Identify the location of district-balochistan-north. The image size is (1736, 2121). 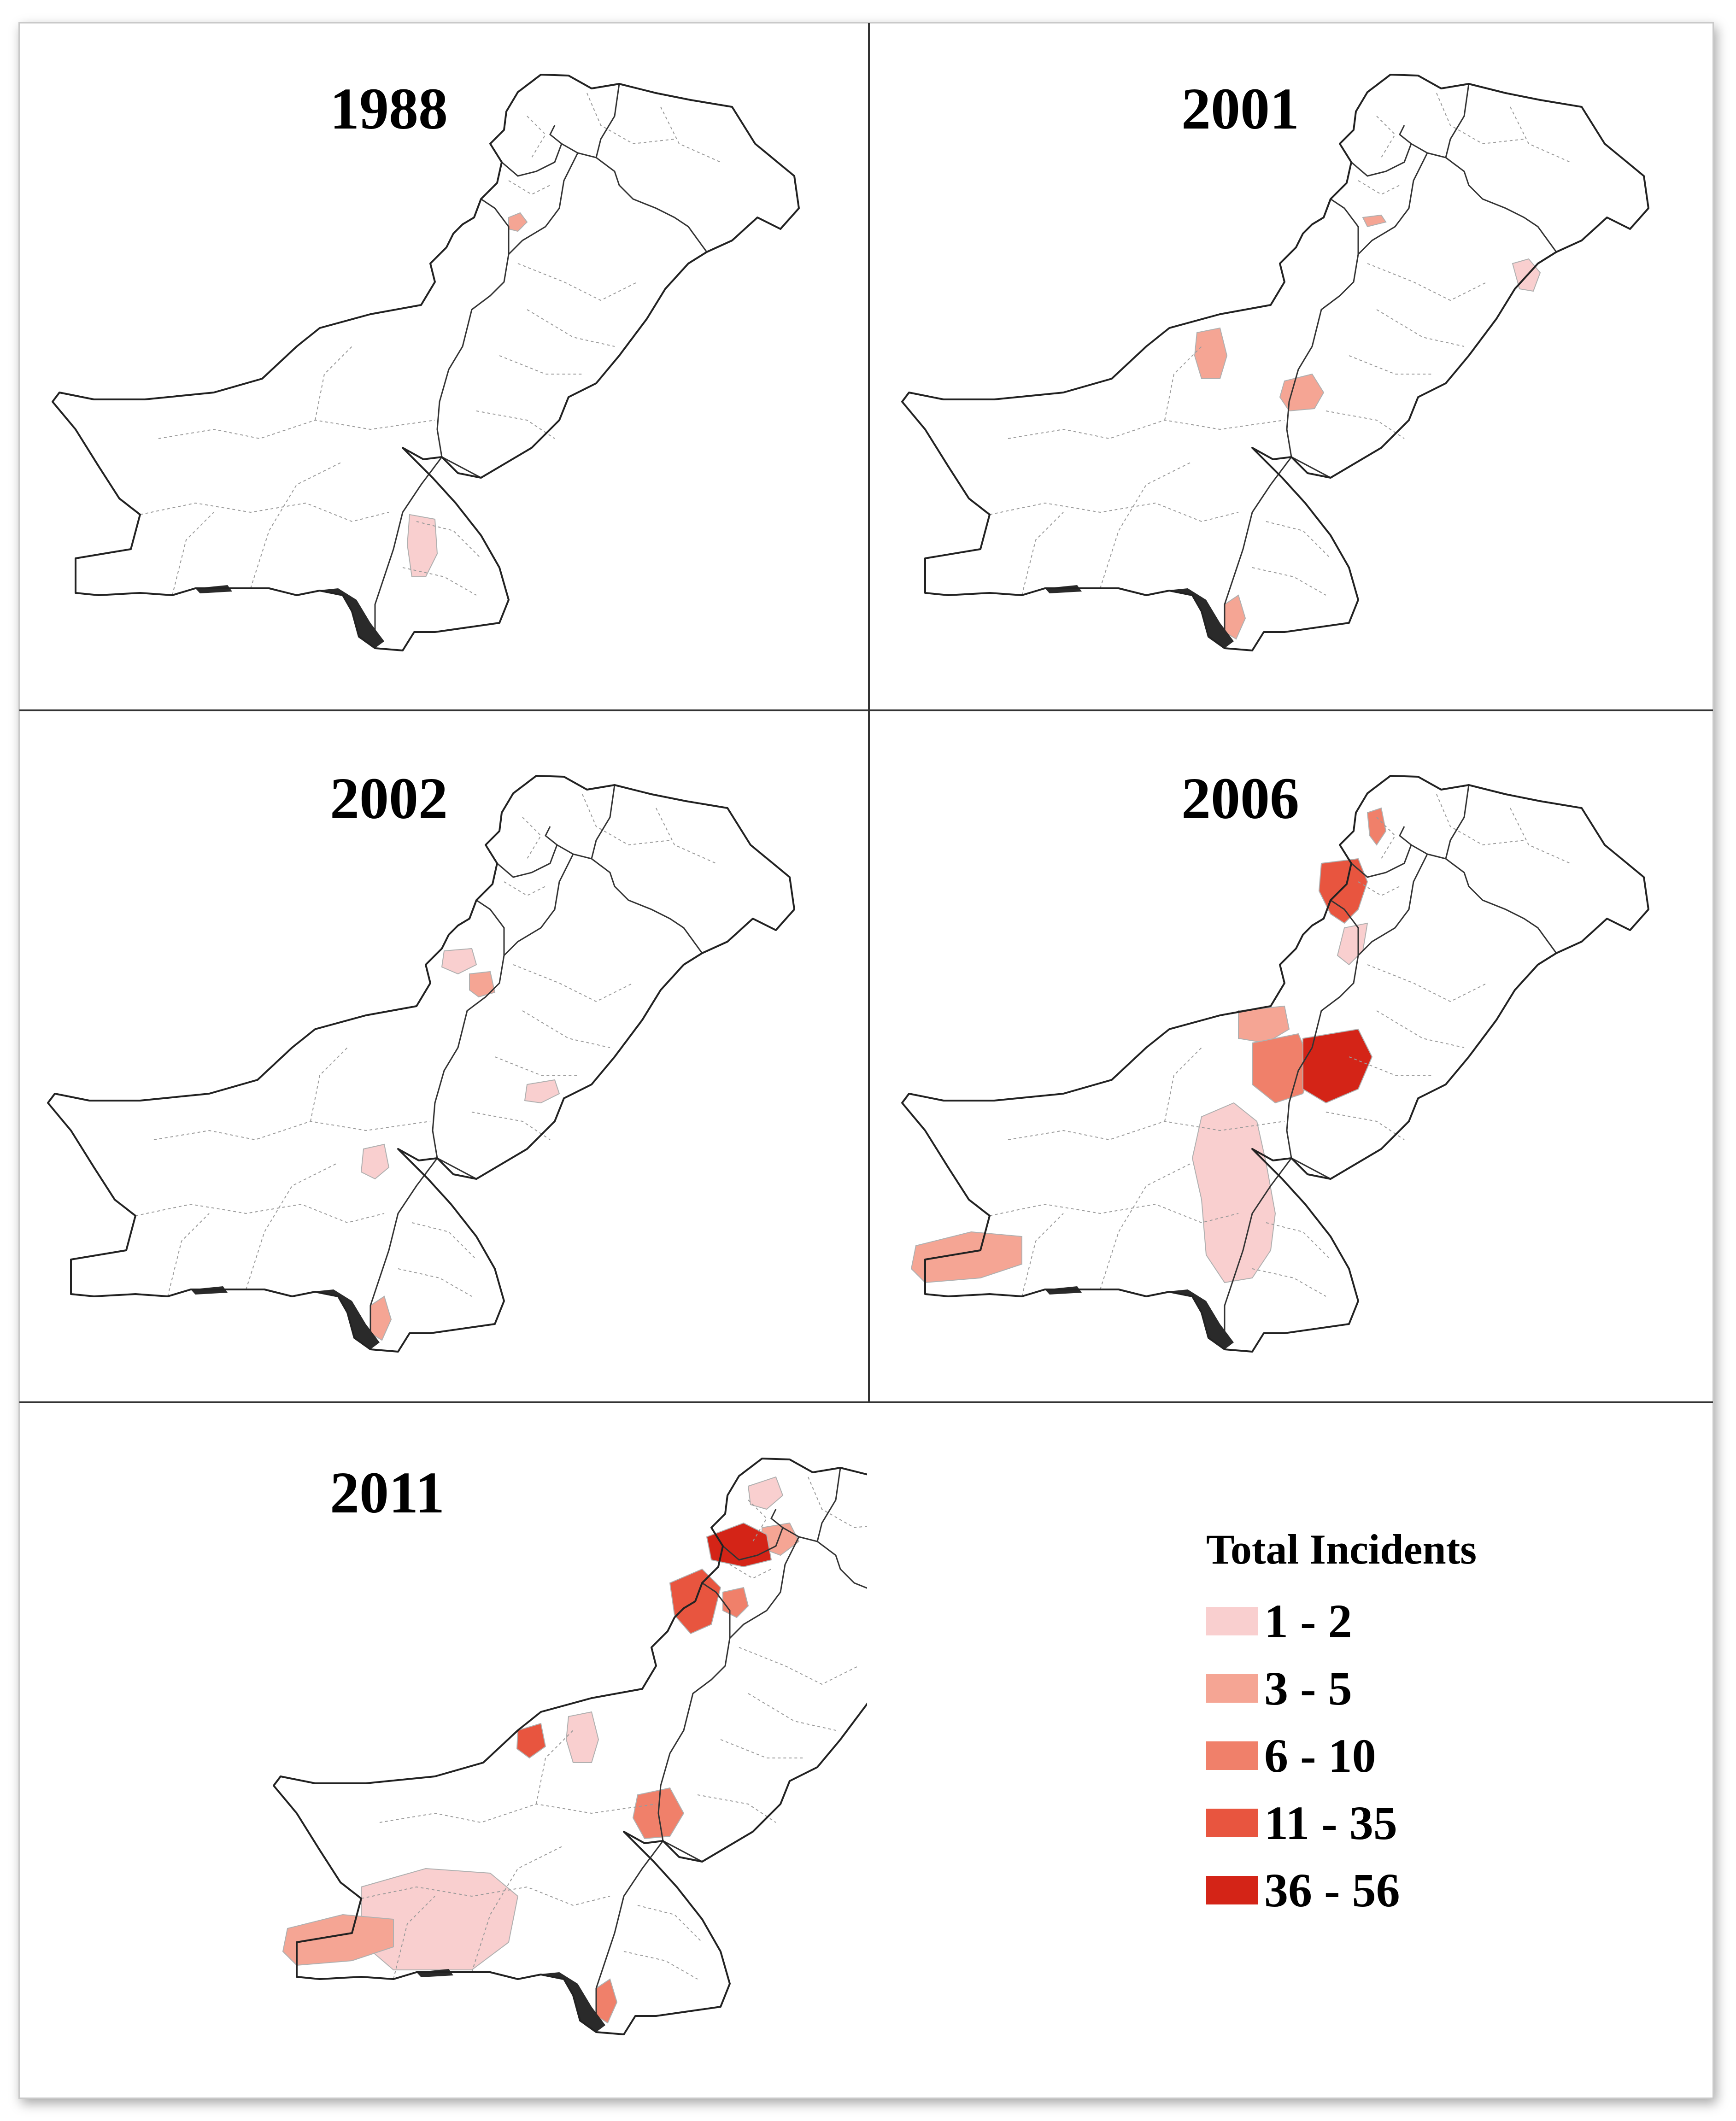
(582, 1737).